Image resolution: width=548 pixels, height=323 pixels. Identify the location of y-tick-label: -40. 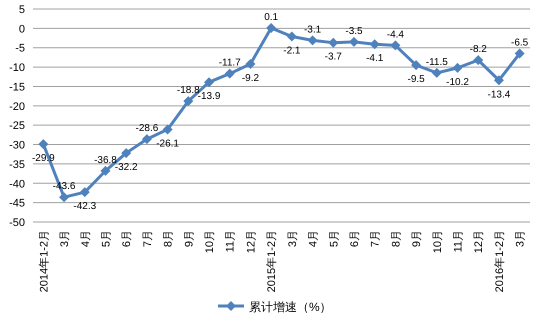
(17, 184).